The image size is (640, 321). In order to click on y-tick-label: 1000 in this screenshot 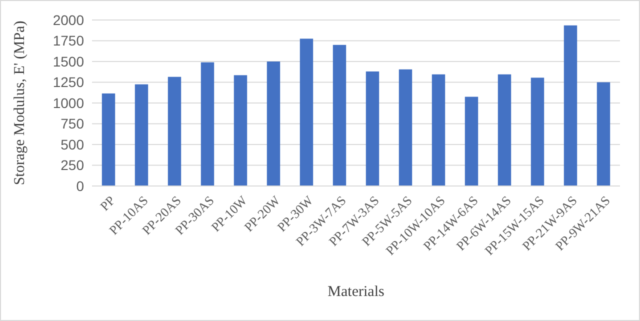, I will do `click(68, 102)`.